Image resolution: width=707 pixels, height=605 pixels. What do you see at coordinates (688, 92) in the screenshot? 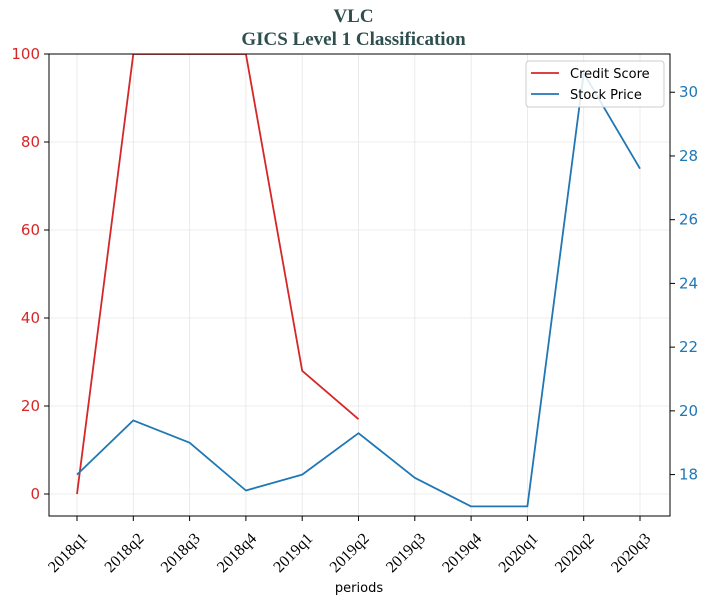
I see `right-y-tick-label: 30` at bounding box center [688, 92].